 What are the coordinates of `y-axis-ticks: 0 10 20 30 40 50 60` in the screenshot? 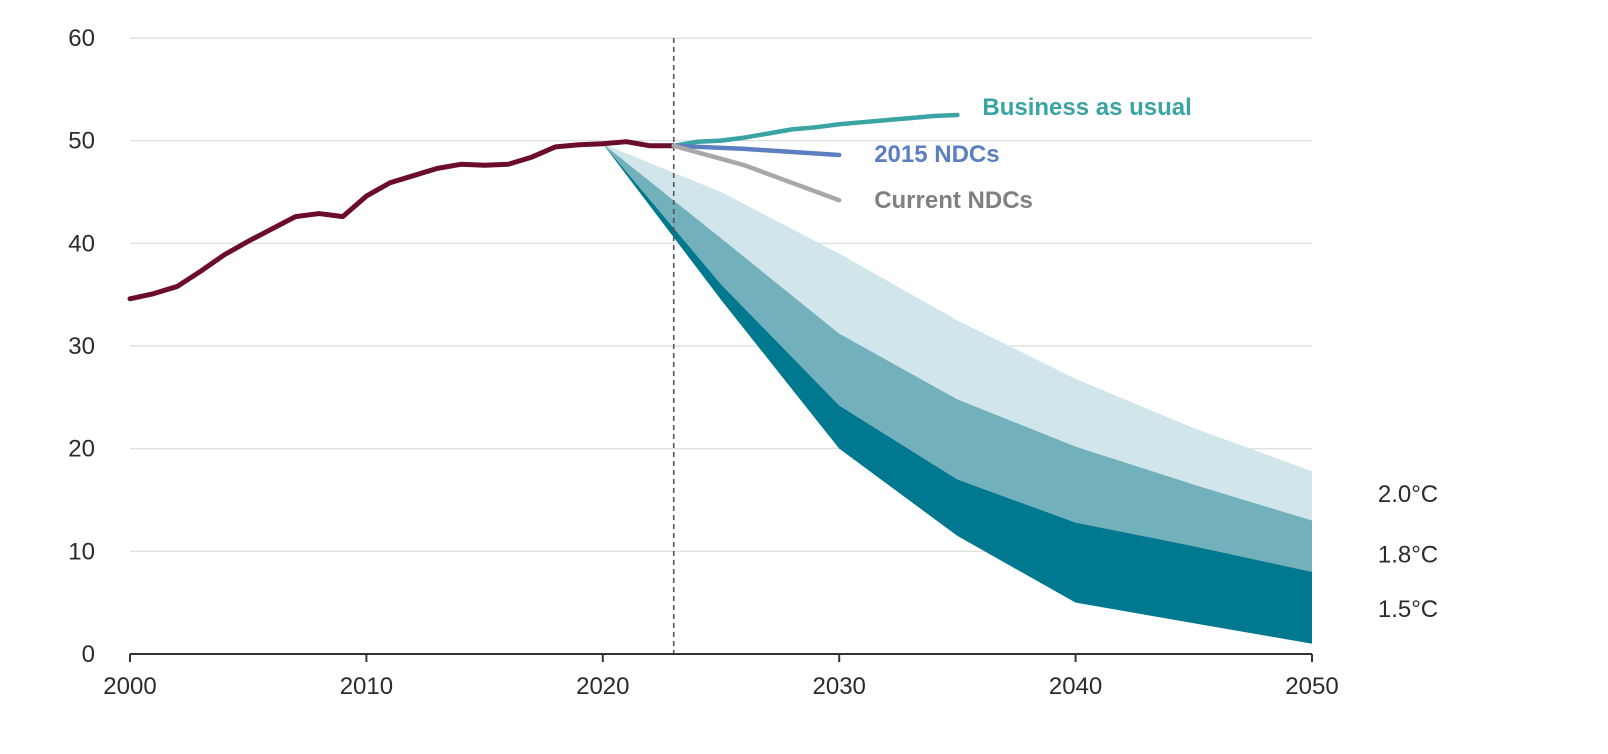 It's located at (81, 346).